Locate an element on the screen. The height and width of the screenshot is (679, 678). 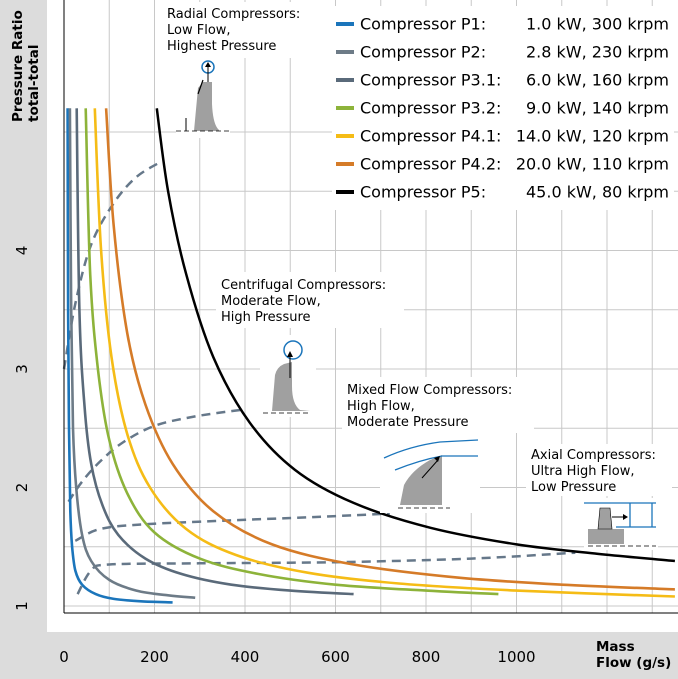
y-tick-label: 4 is located at coordinates (22, 251).